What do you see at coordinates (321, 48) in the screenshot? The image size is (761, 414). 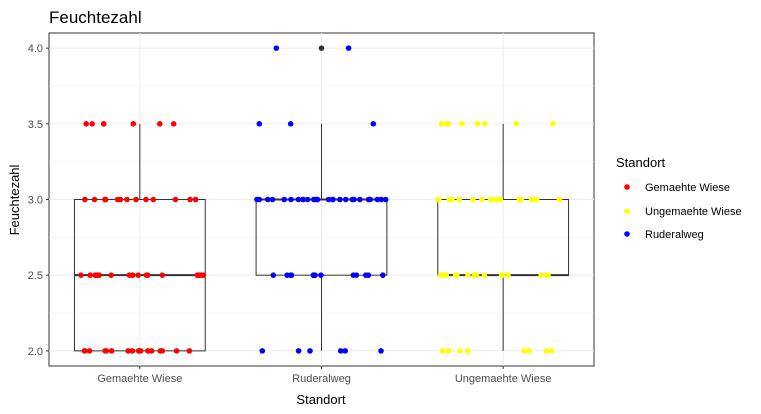 I see `outlier-ruderalweg` at bounding box center [321, 48].